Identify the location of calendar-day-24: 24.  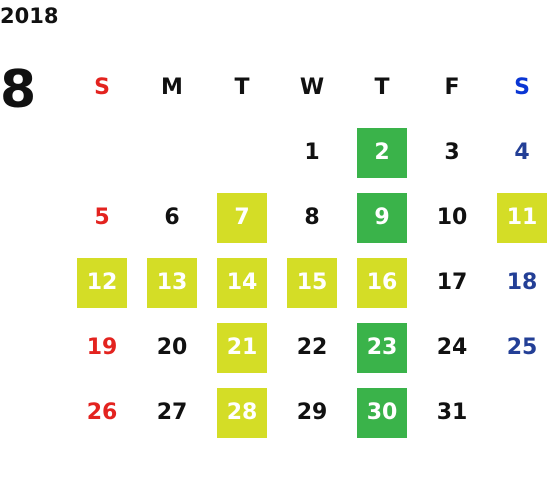
(452, 347).